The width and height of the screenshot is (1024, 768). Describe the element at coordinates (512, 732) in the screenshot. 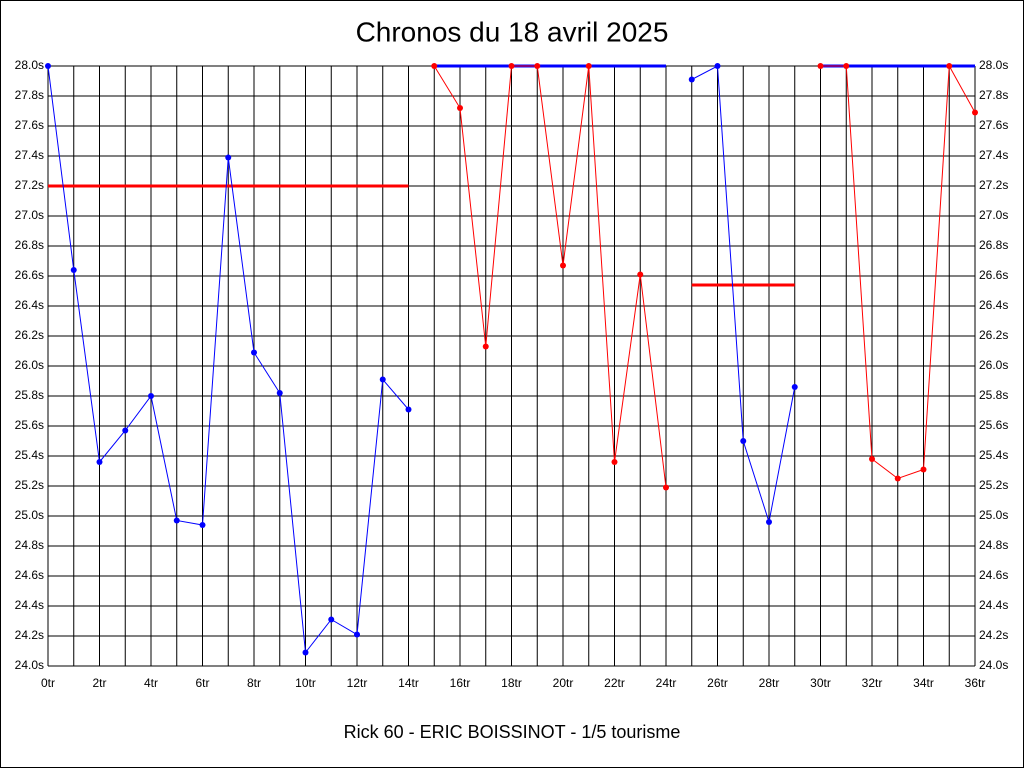

I see `chart-subtitle: Rick 60 - ERIC BOISSINOT - 1/5 tourisme` at that location.